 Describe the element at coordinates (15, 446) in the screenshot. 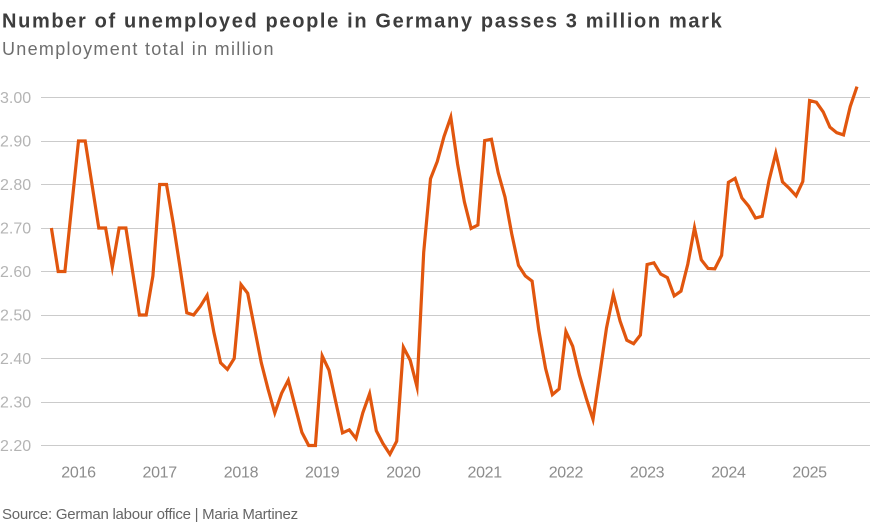

I see `svg-text: 2.20` at that location.